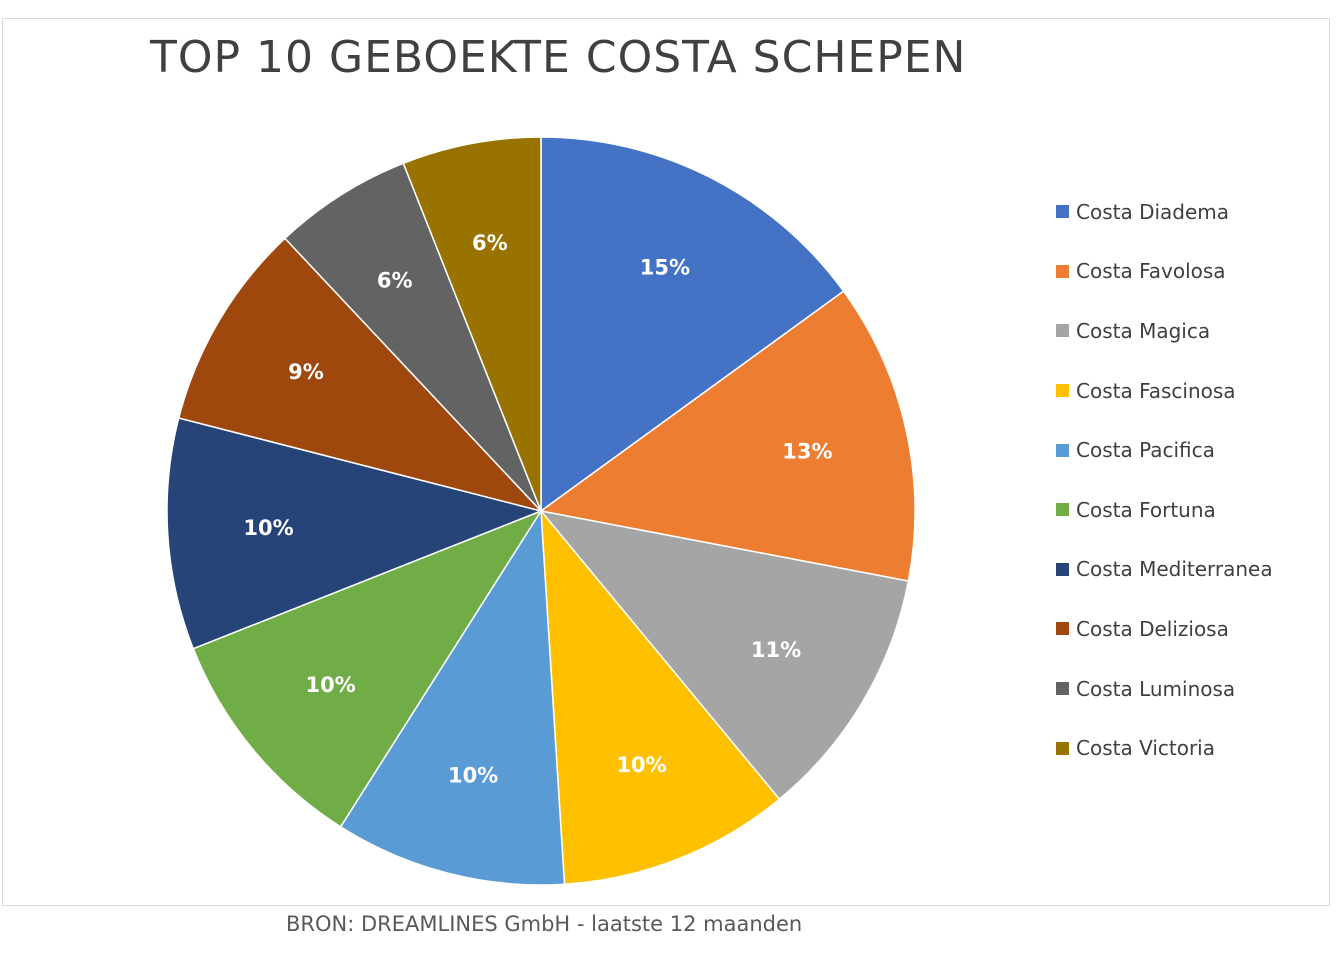 Image resolution: width=1336 pixels, height=960 pixels. I want to click on pie-data-label-10: 6%, so click(490, 243).